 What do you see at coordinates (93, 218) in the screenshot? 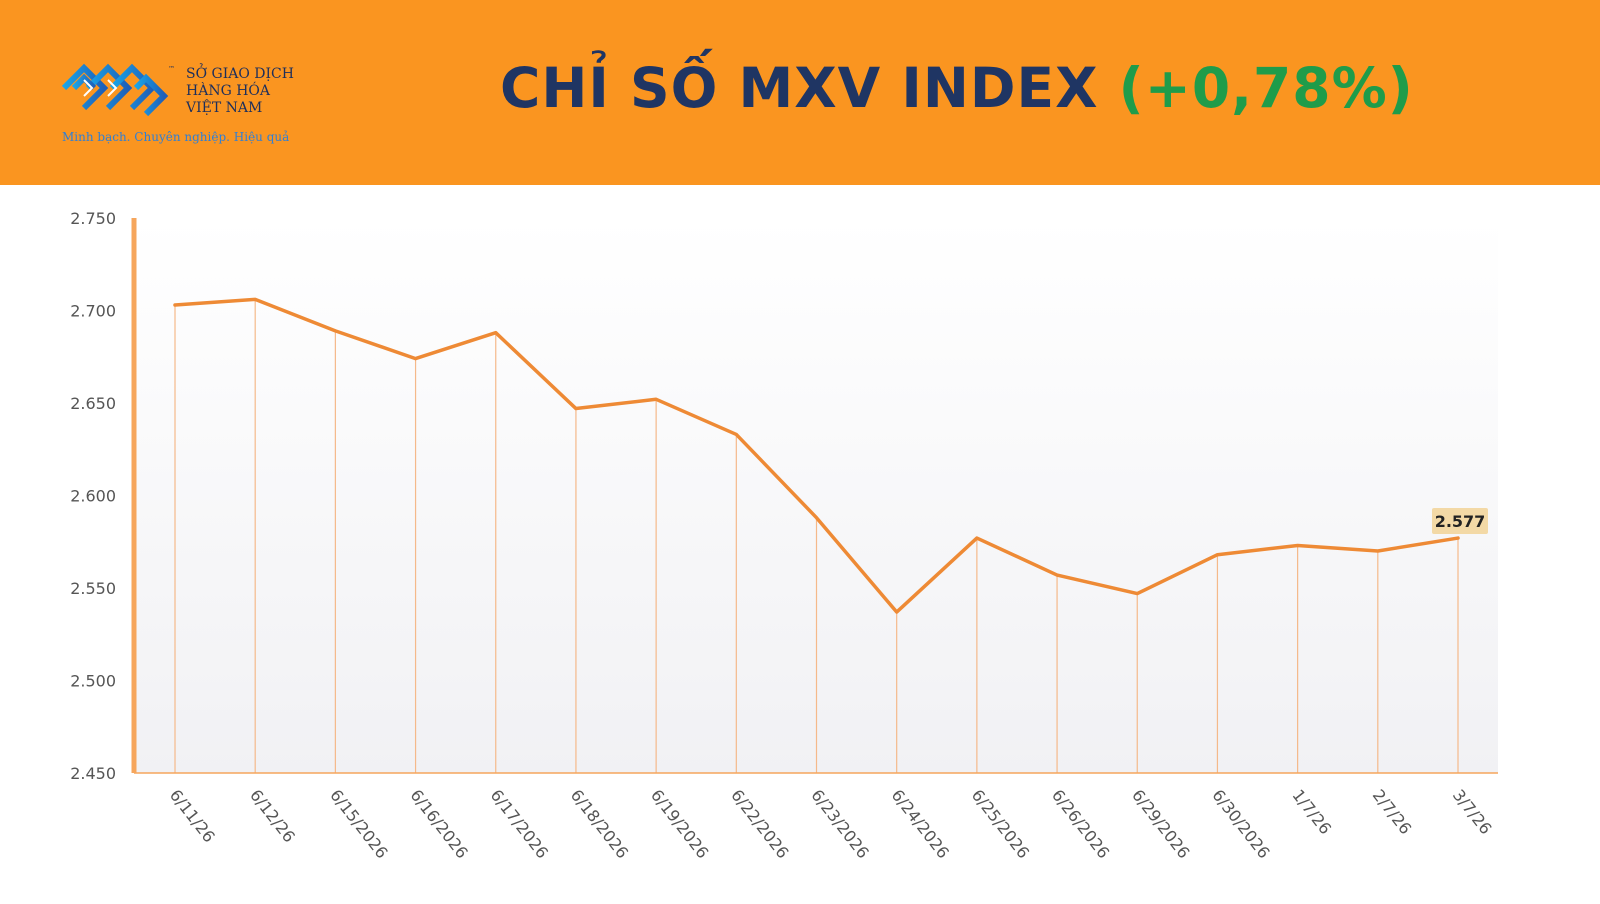
I see `y-tick-label: 2.750` at bounding box center [93, 218].